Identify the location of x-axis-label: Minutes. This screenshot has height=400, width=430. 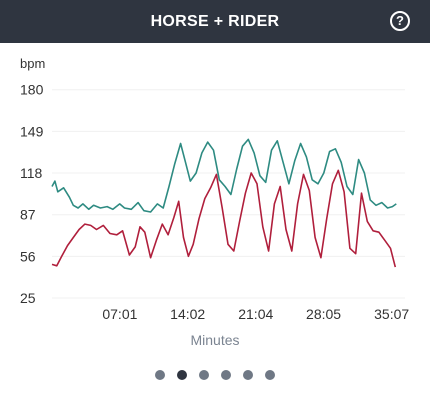
(214, 340).